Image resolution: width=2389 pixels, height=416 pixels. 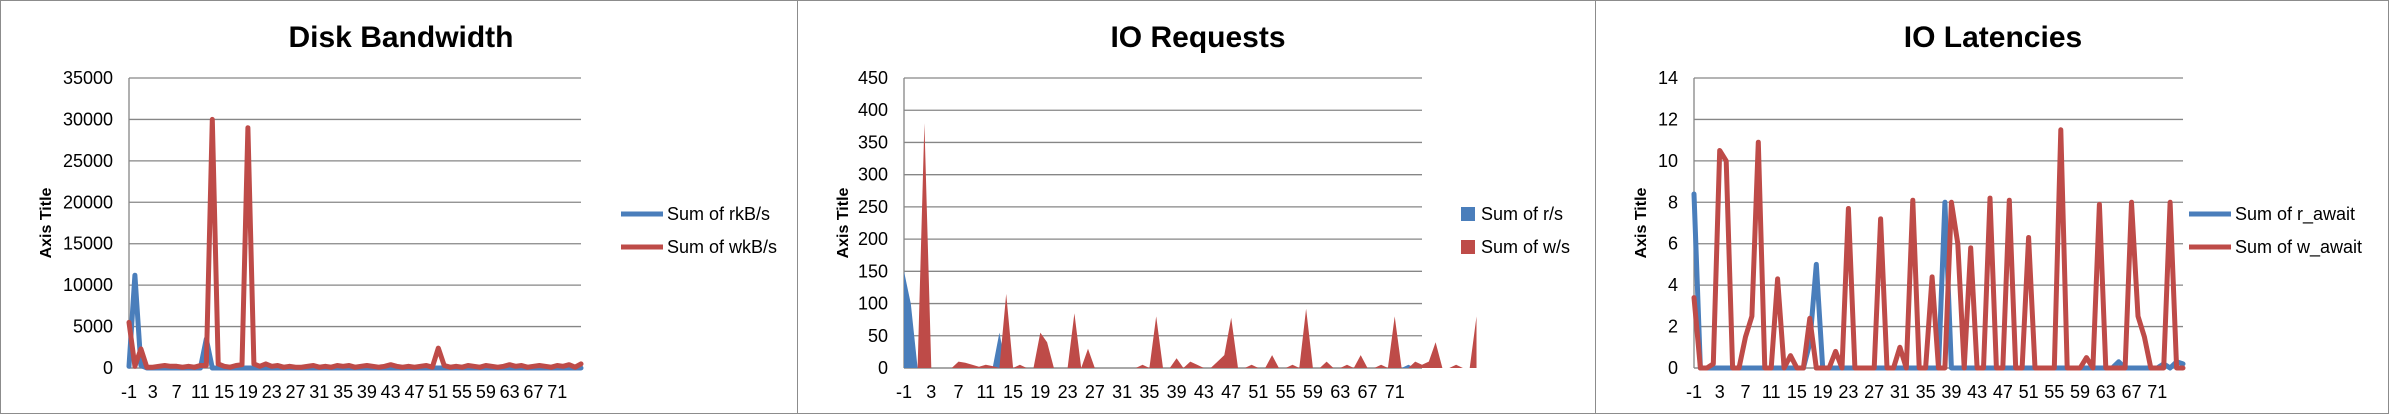 I want to click on y-tick-label: 10, so click(x=1668, y=161).